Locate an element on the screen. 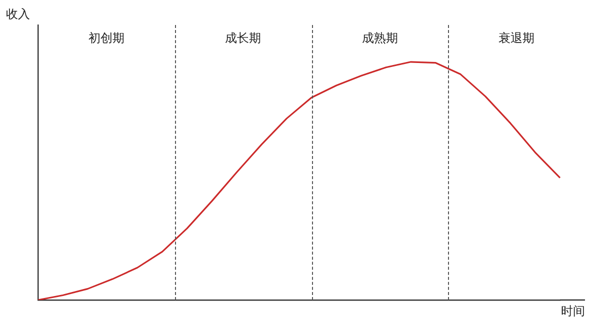 The height and width of the screenshot is (324, 600). text: 成熟期 is located at coordinates (380, 38).